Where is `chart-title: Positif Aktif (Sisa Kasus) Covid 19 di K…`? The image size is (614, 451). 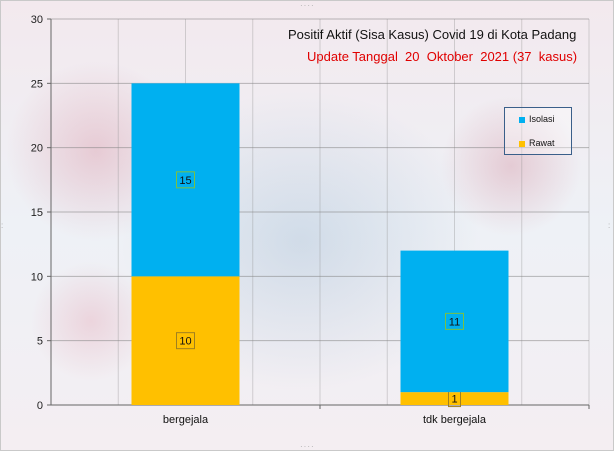
chart-title: Positif Aktif (Sisa Kasus) Covid 19 di K… is located at coordinates (432, 34).